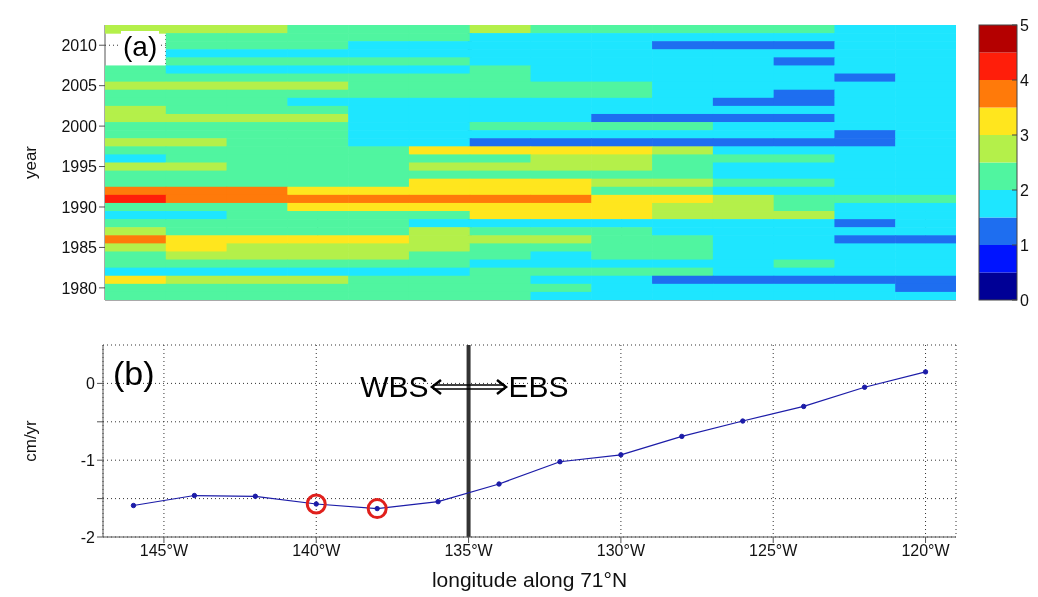  What do you see at coordinates (774, 551) in the screenshot?
I see `x-tick-label: 125°W` at bounding box center [774, 551].